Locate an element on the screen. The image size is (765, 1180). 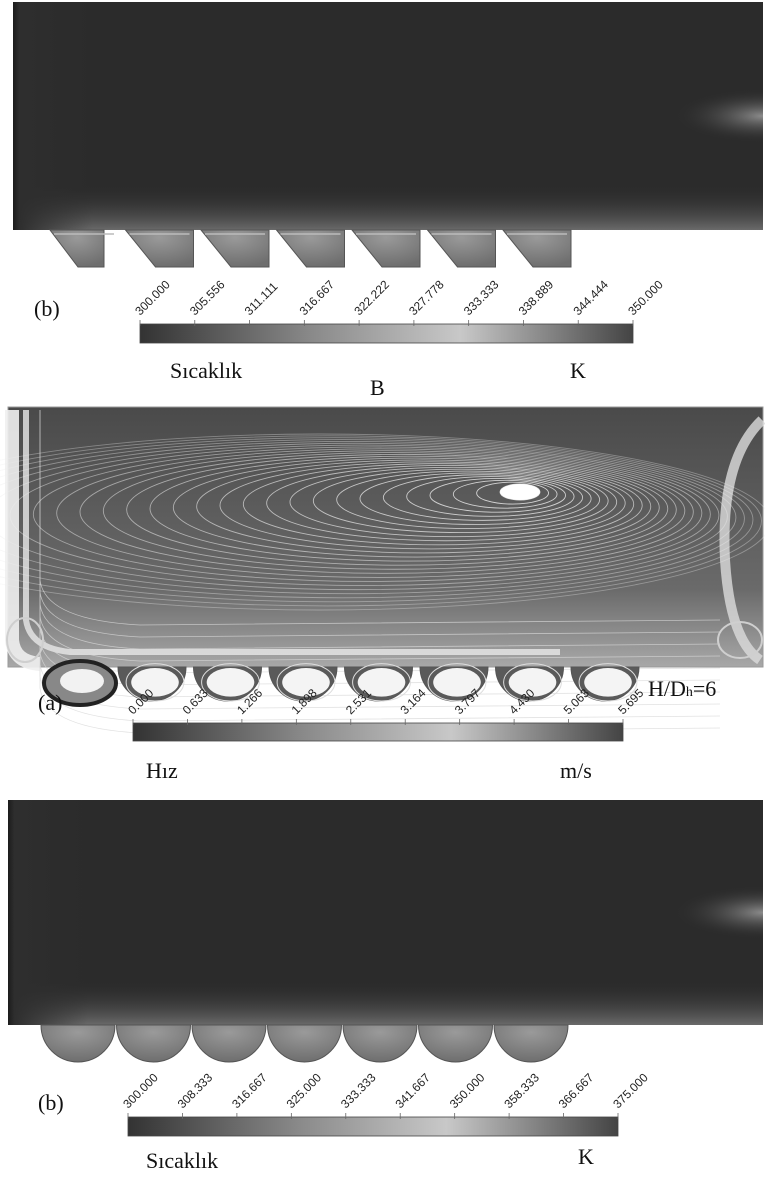
bottom-semicircular-cavities is located at coordinates (304, 1043).